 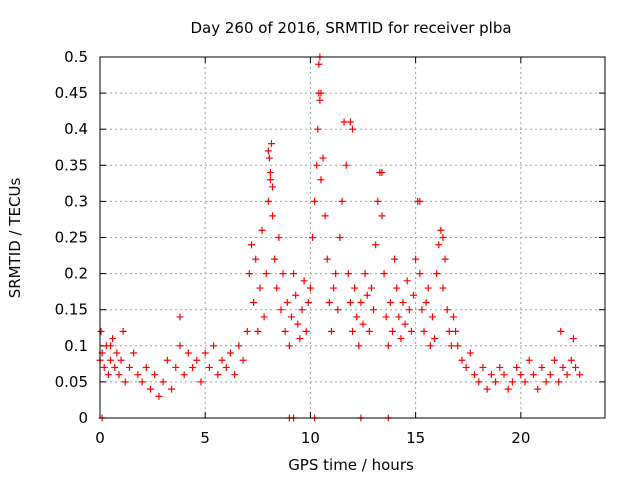 What do you see at coordinates (71, 238) in the screenshot?
I see `y-tick-label: 0.25` at bounding box center [71, 238].